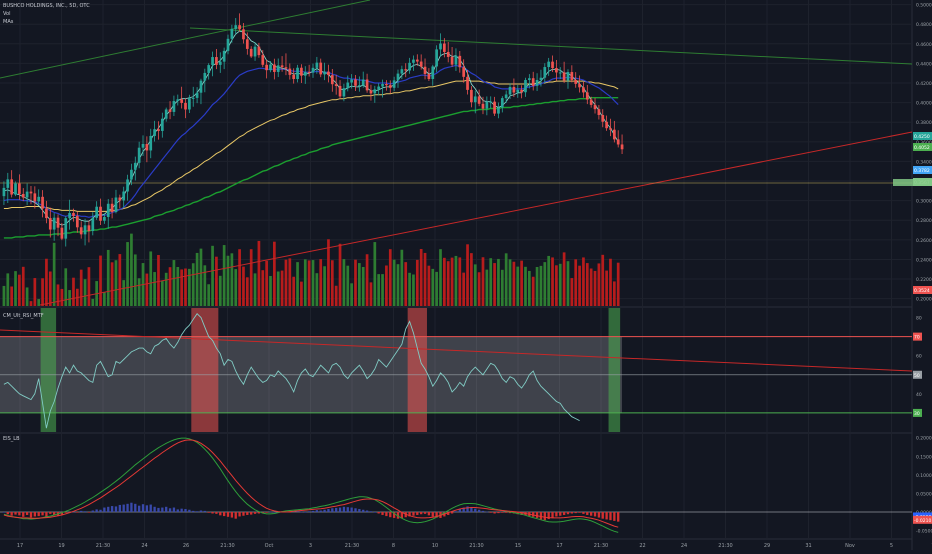 The width and height of the screenshot is (932, 554). I want to click on y-tick-label: 0.4000, so click(924, 104).